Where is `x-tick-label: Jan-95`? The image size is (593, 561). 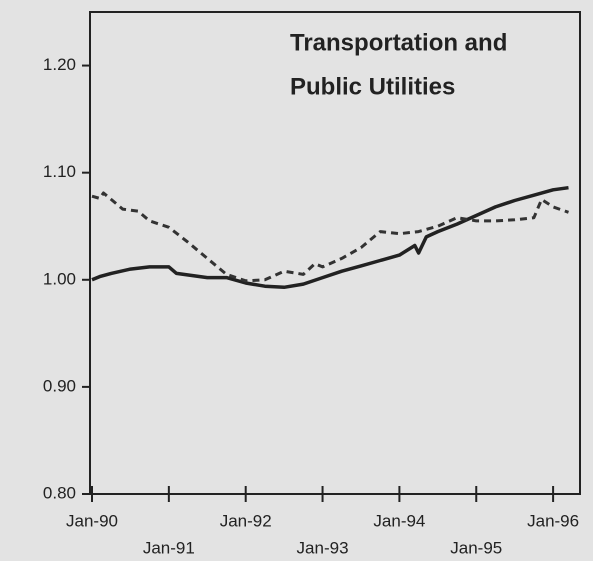
x-tick-label: Jan-95 is located at coordinates (476, 547).